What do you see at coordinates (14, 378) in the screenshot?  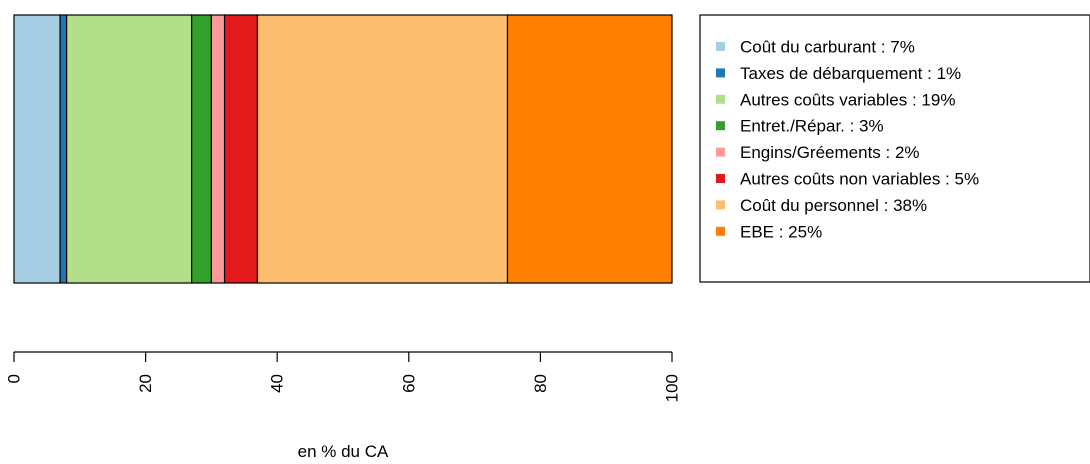 I see `x-tick-label-0: 0` at bounding box center [14, 378].